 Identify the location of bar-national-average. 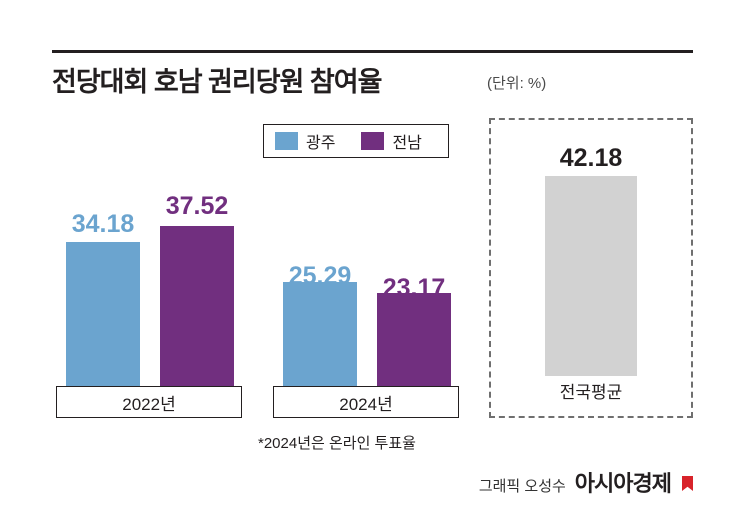
(591, 276).